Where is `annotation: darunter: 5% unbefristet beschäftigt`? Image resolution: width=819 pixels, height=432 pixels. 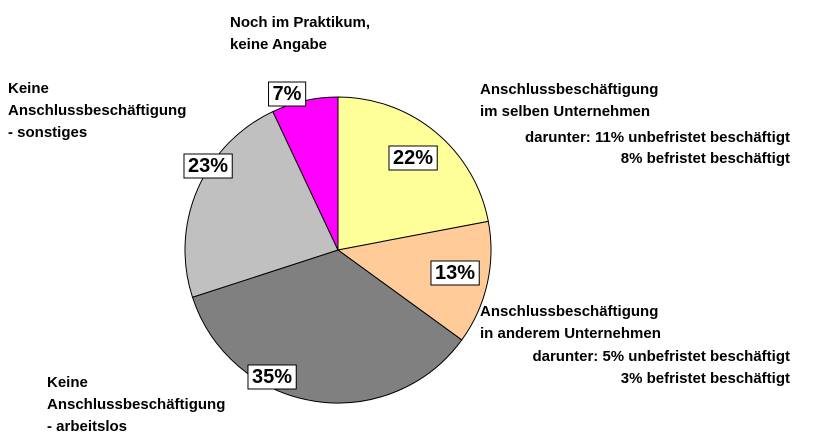
annotation: darunter: 5% unbefristet beschäftigt is located at coordinates (661, 356).